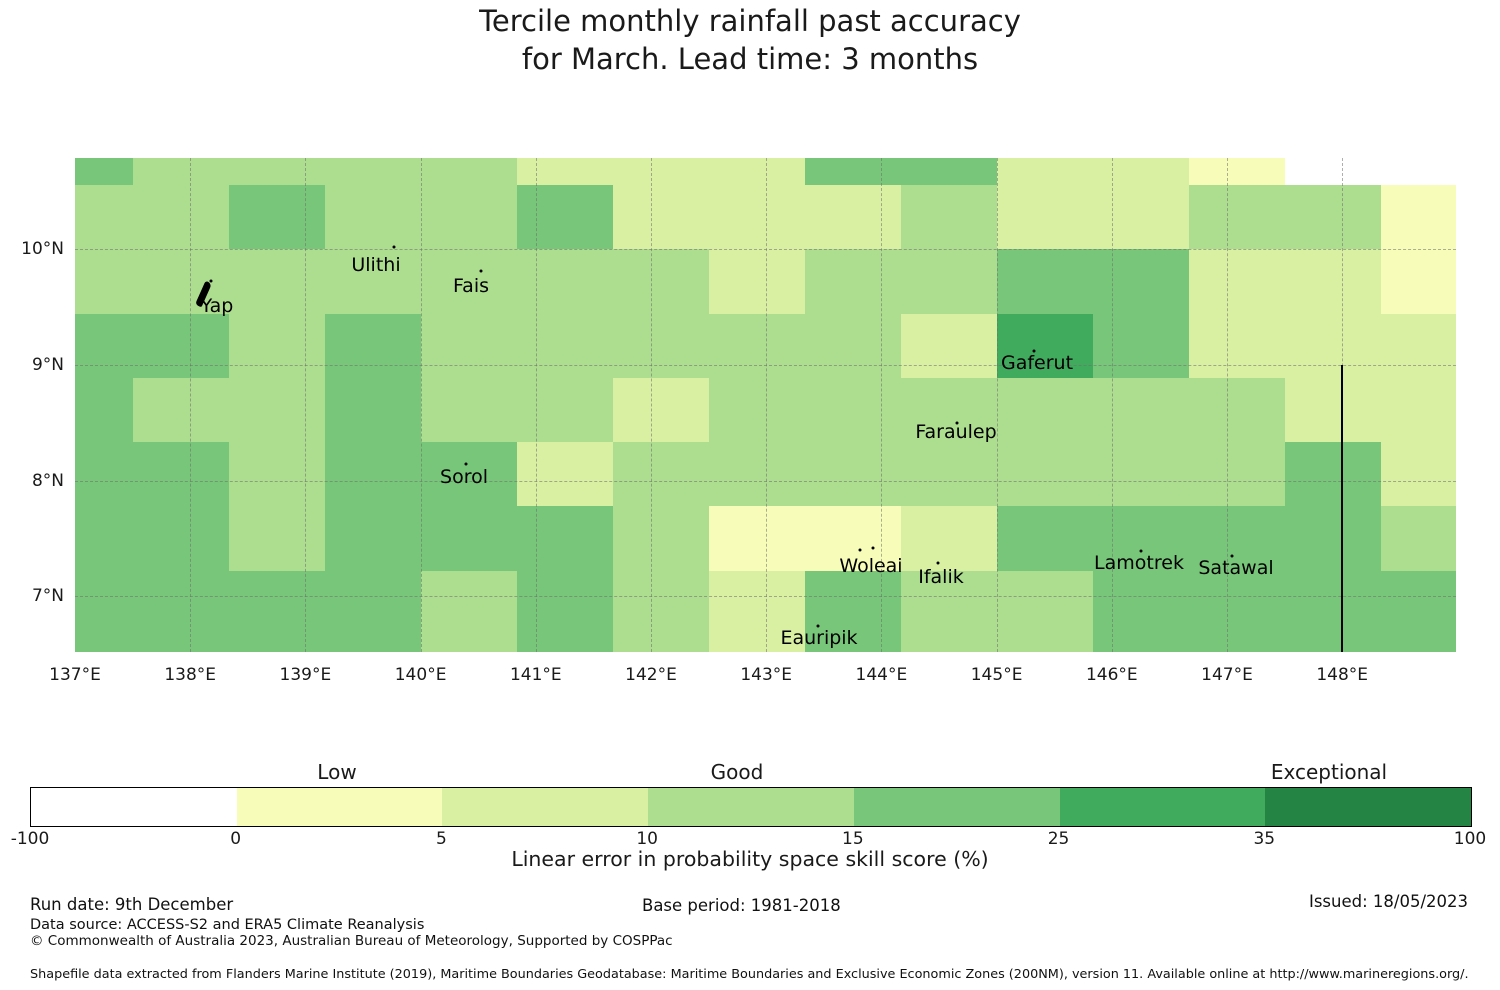 The image size is (1500, 990). I want to click on eez-boundary-line, so click(1342, 508).